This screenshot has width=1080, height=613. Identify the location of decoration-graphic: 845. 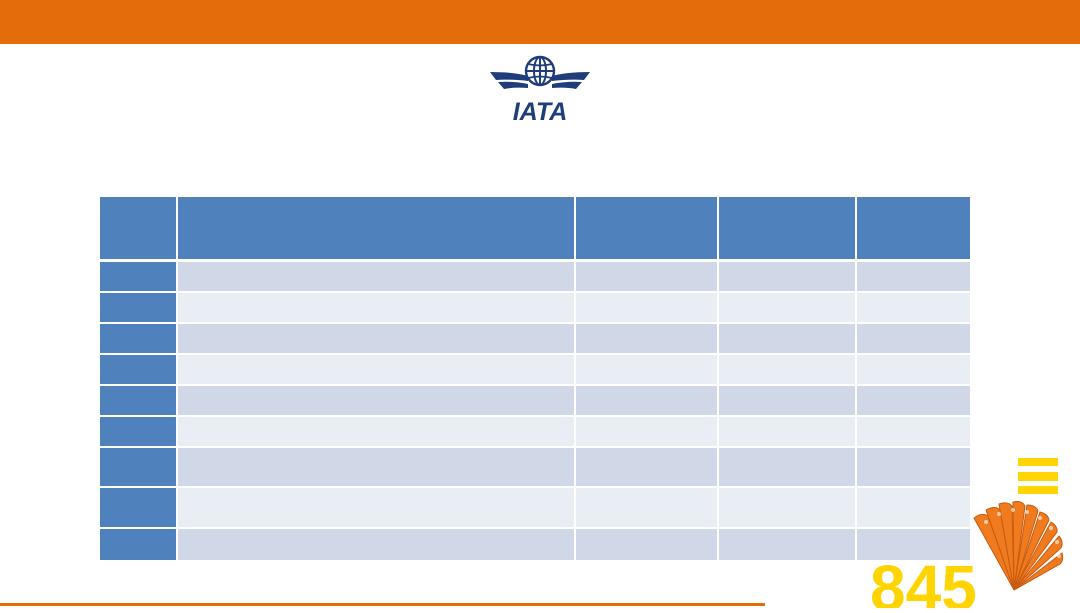
(971, 531).